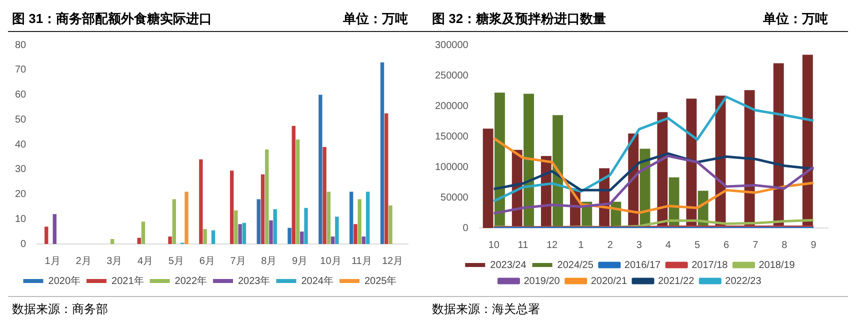 Image resolution: width=856 pixels, height=334 pixels. What do you see at coordinates (21, 120) in the screenshot?
I see `y-tick-label: 50` at bounding box center [21, 120].